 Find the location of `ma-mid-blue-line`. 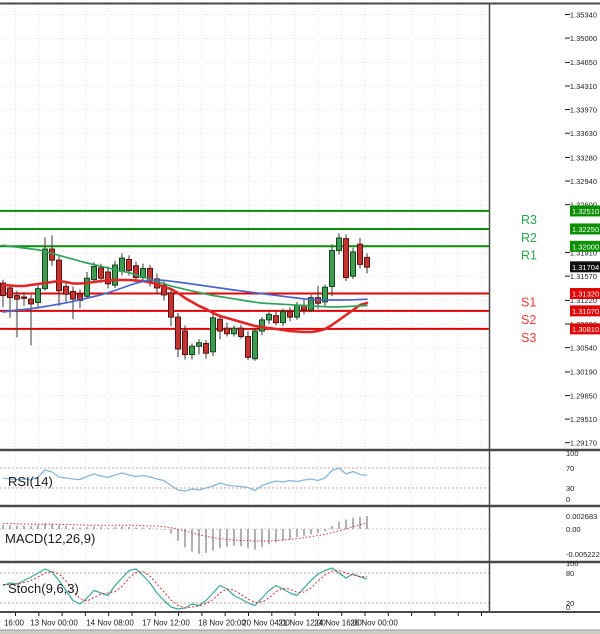

ma-mid-blue-line is located at coordinates (185, 296).